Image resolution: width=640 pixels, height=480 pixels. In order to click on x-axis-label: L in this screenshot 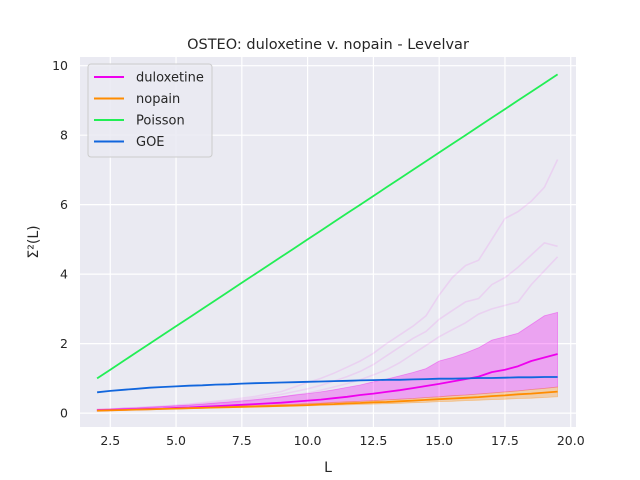, I will do `click(328, 468)`.